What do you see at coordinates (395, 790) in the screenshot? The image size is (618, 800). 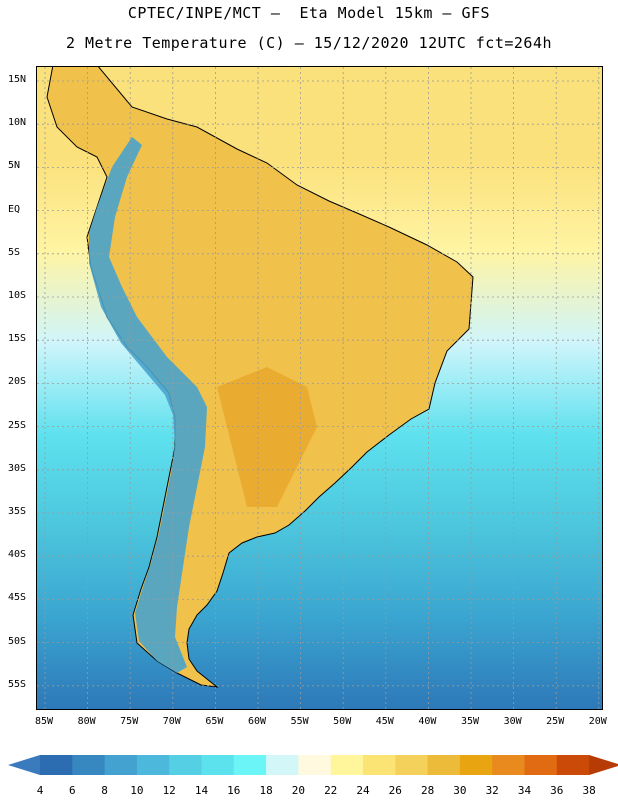 I see `colorbar-tick-label: 26` at bounding box center [395, 790].